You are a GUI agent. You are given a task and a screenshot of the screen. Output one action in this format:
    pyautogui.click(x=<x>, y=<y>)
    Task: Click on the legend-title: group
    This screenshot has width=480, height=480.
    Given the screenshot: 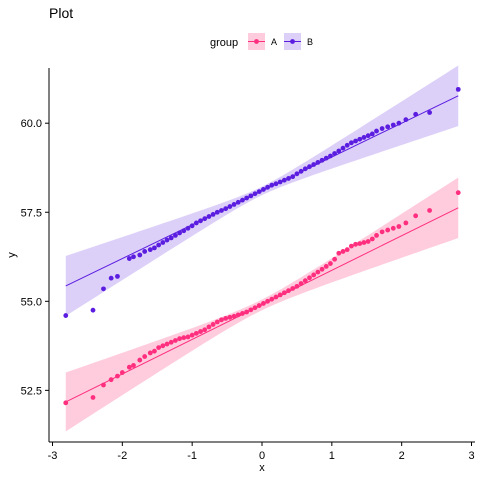 What is the action you would take?
    pyautogui.click(x=224, y=43)
    